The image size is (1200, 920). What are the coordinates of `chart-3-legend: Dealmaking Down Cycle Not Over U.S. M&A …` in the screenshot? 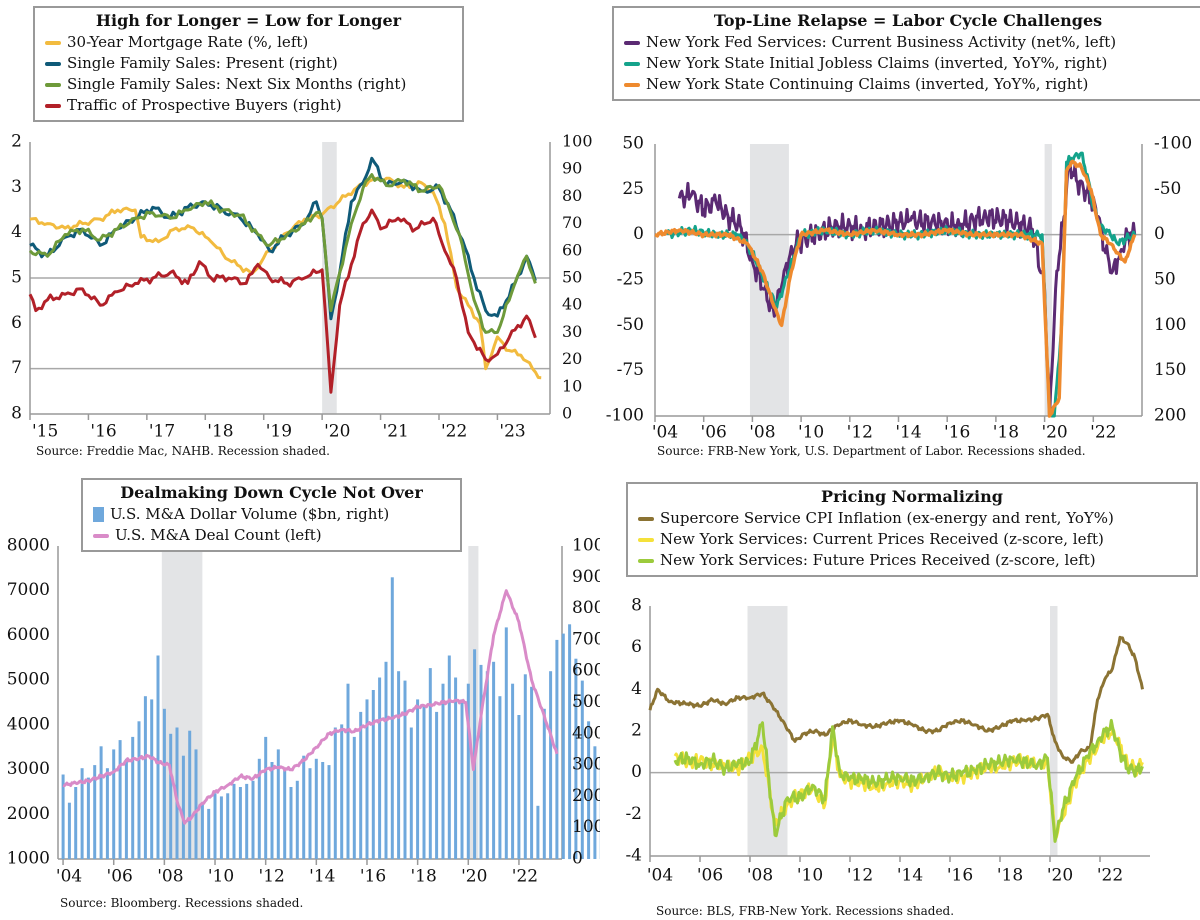 It's located at (271, 515).